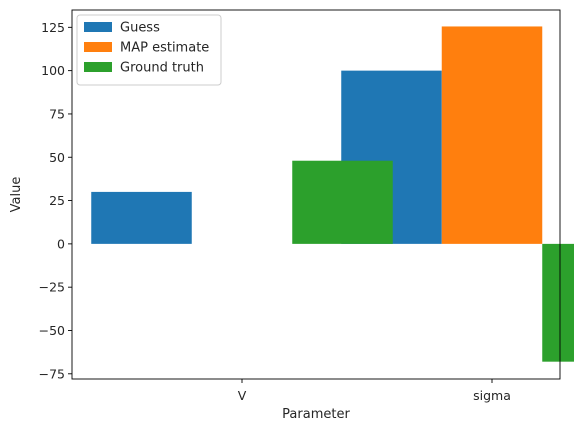  I want to click on y-tick-label: 25, so click(57, 200).